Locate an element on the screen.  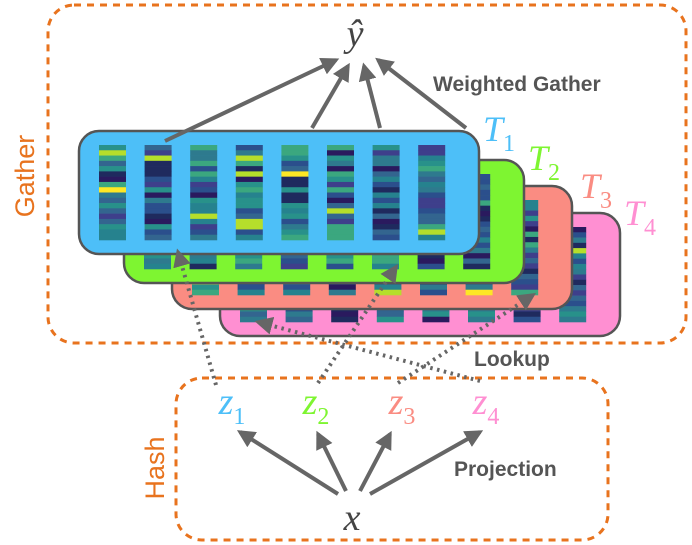
table-label-t4: T4 is located at coordinates (640, 217).